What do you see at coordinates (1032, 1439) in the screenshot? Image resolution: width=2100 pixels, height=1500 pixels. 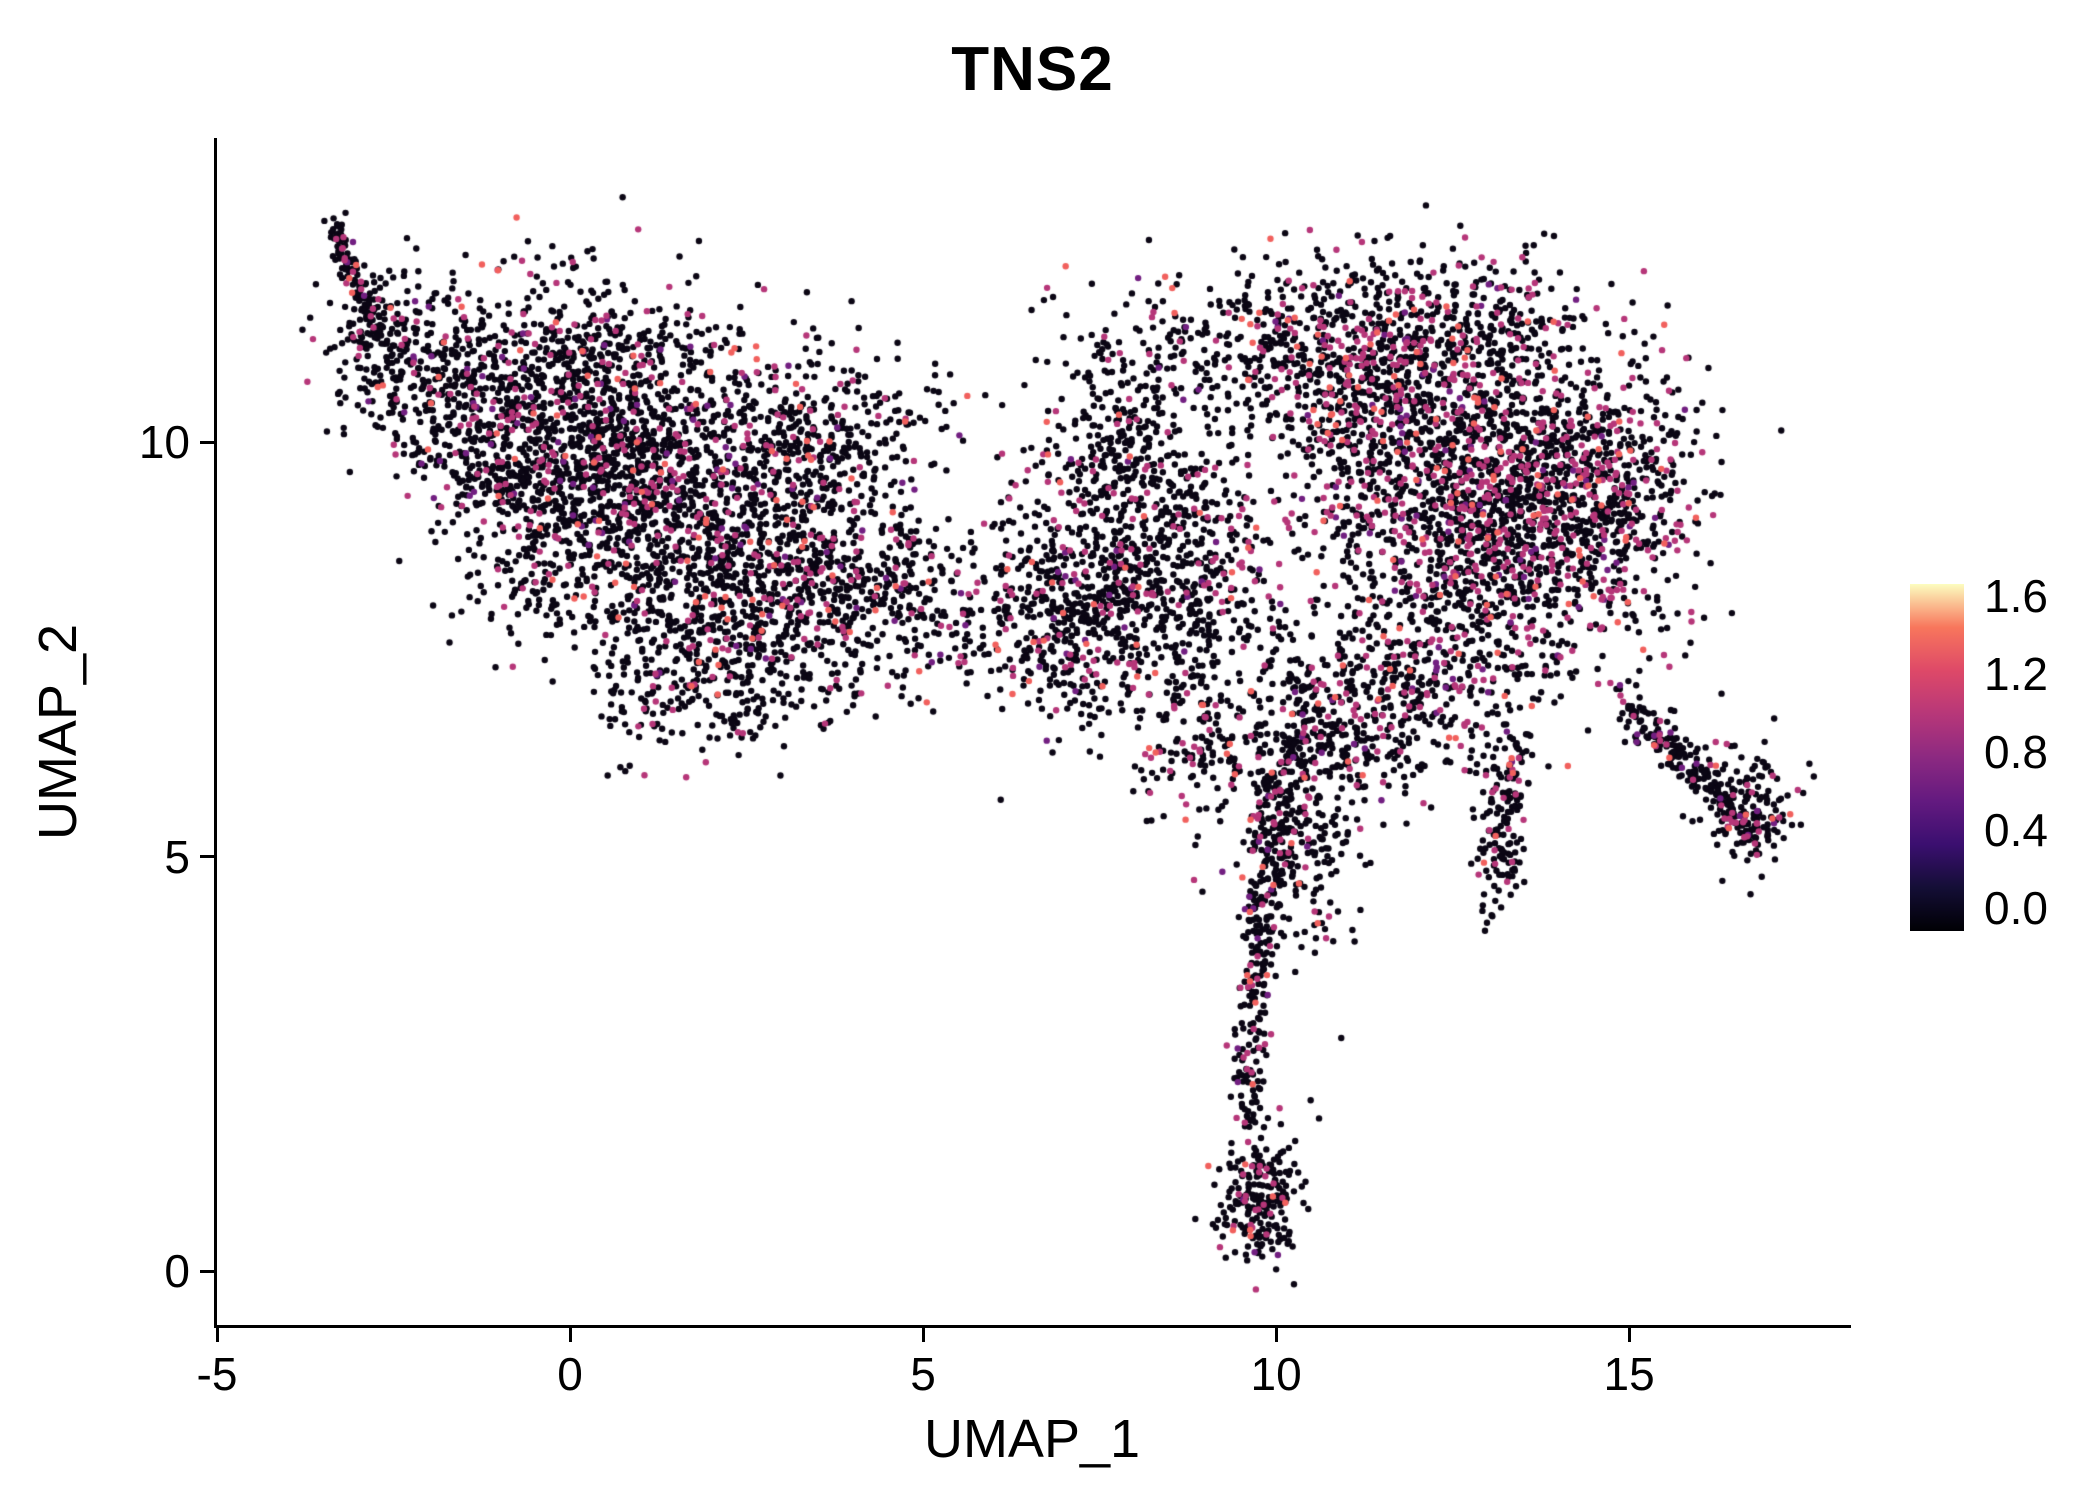 I see `x-axis-title: UMAP_1` at bounding box center [1032, 1439].